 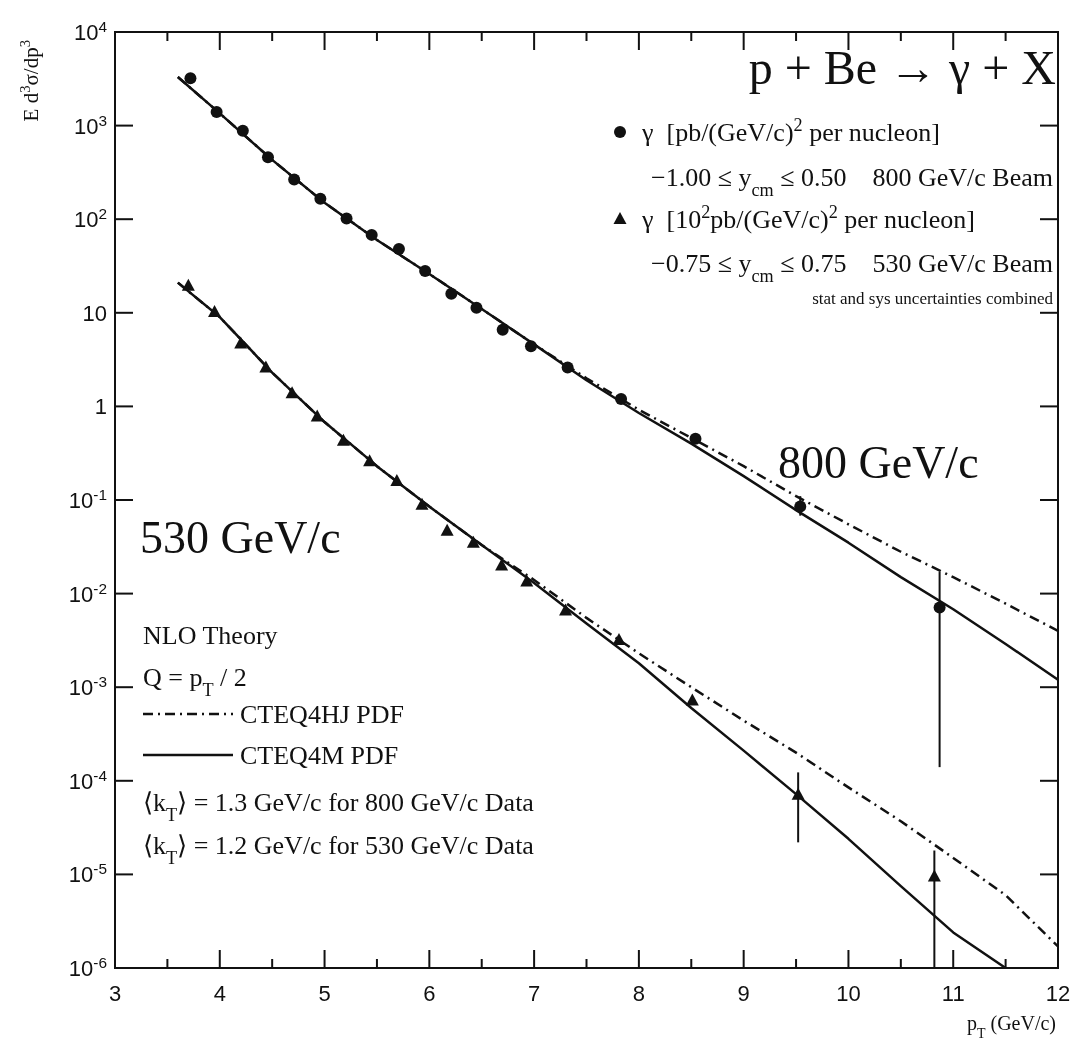 What do you see at coordinates (324, 993) in the screenshot?
I see `x-tick-label: 5` at bounding box center [324, 993].